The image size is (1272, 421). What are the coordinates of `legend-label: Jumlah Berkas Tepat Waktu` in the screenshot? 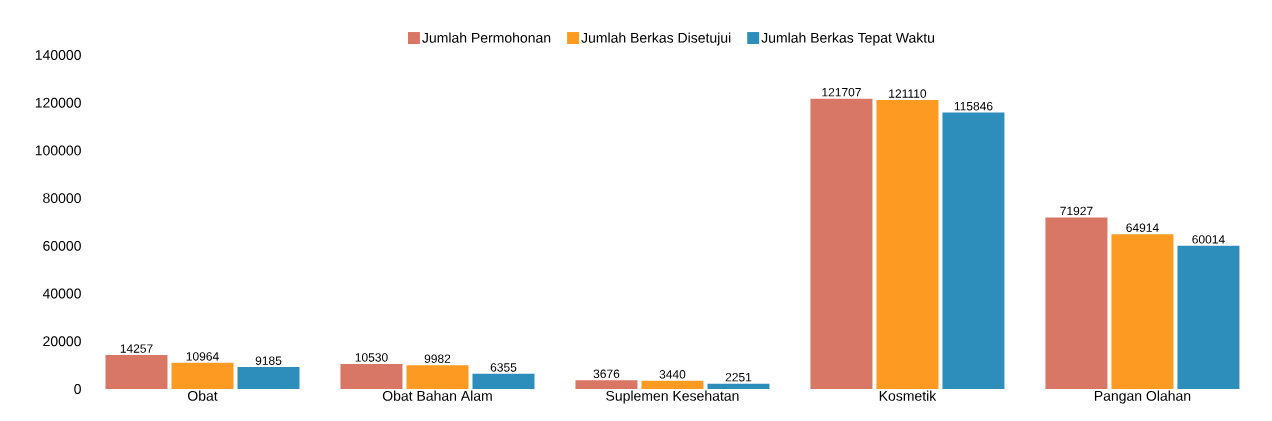 It's located at (848, 39).